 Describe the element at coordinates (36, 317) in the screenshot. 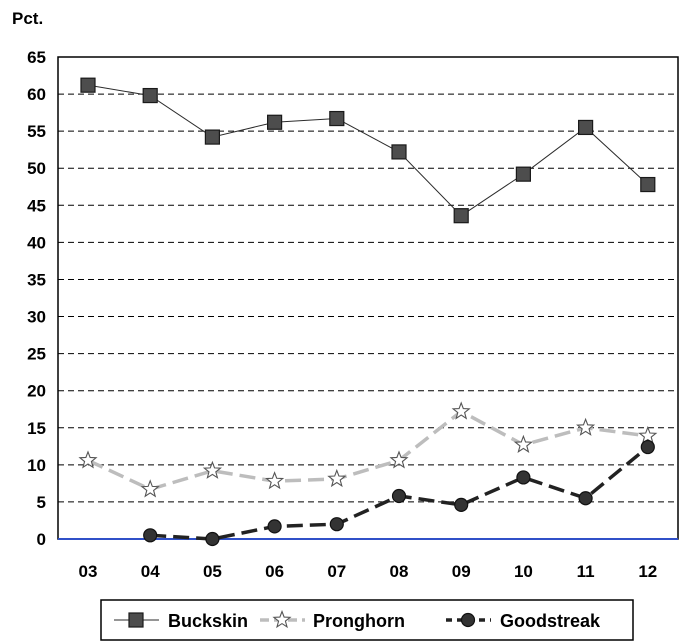

I see `y-tick-label: 30` at that location.